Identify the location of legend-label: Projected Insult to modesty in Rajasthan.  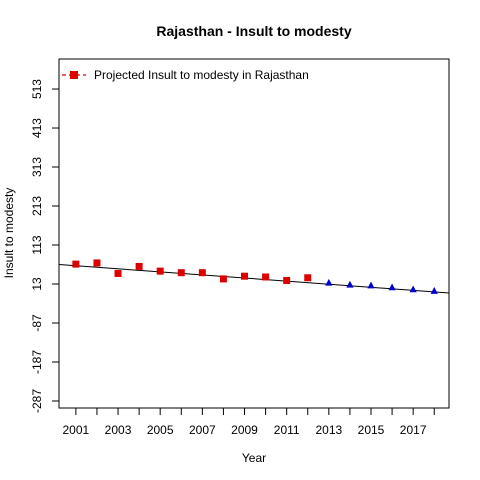
(201, 75).